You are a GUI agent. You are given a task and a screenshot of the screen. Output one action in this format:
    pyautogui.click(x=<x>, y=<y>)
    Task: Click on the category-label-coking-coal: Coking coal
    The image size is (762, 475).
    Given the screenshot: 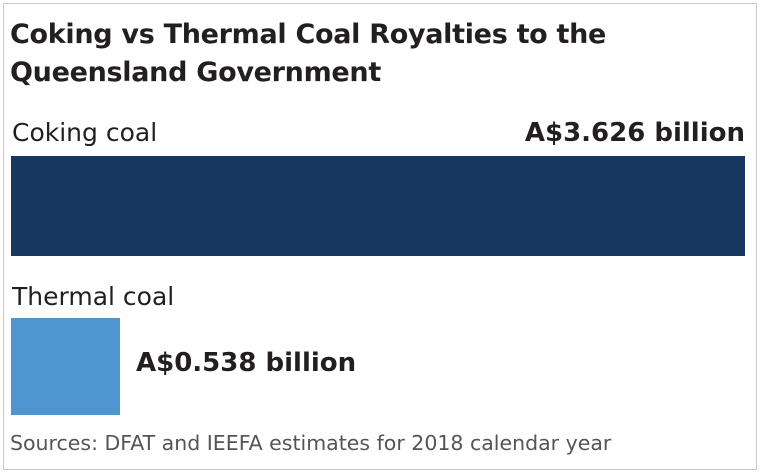 What is the action you would take?
    pyautogui.click(x=85, y=132)
    